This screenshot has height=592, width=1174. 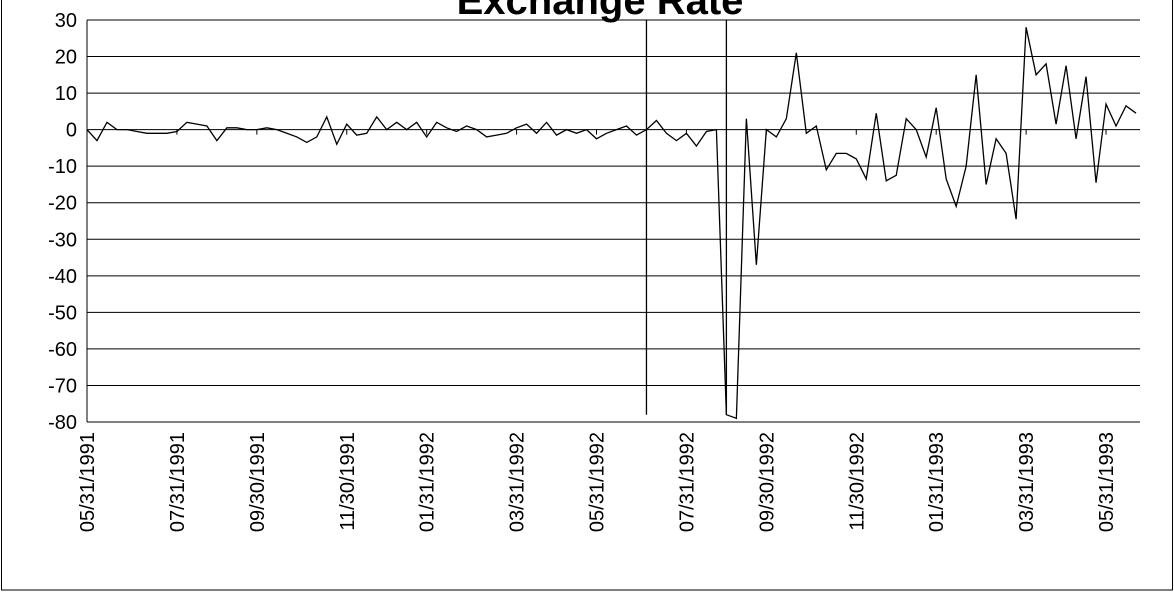 I want to click on x-tick-label: 11/30/1992, so click(x=857, y=481).